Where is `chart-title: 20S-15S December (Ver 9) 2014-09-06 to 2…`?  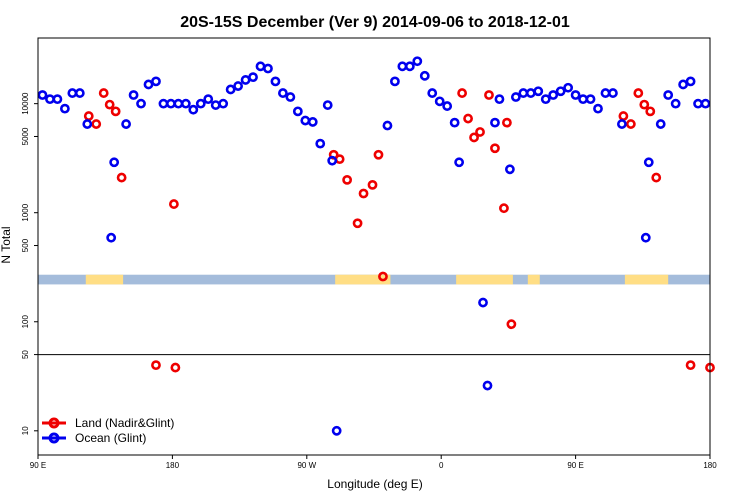 chart-title: 20S-15S December (Ver 9) 2014-09-06 to 2… is located at coordinates (375, 22).